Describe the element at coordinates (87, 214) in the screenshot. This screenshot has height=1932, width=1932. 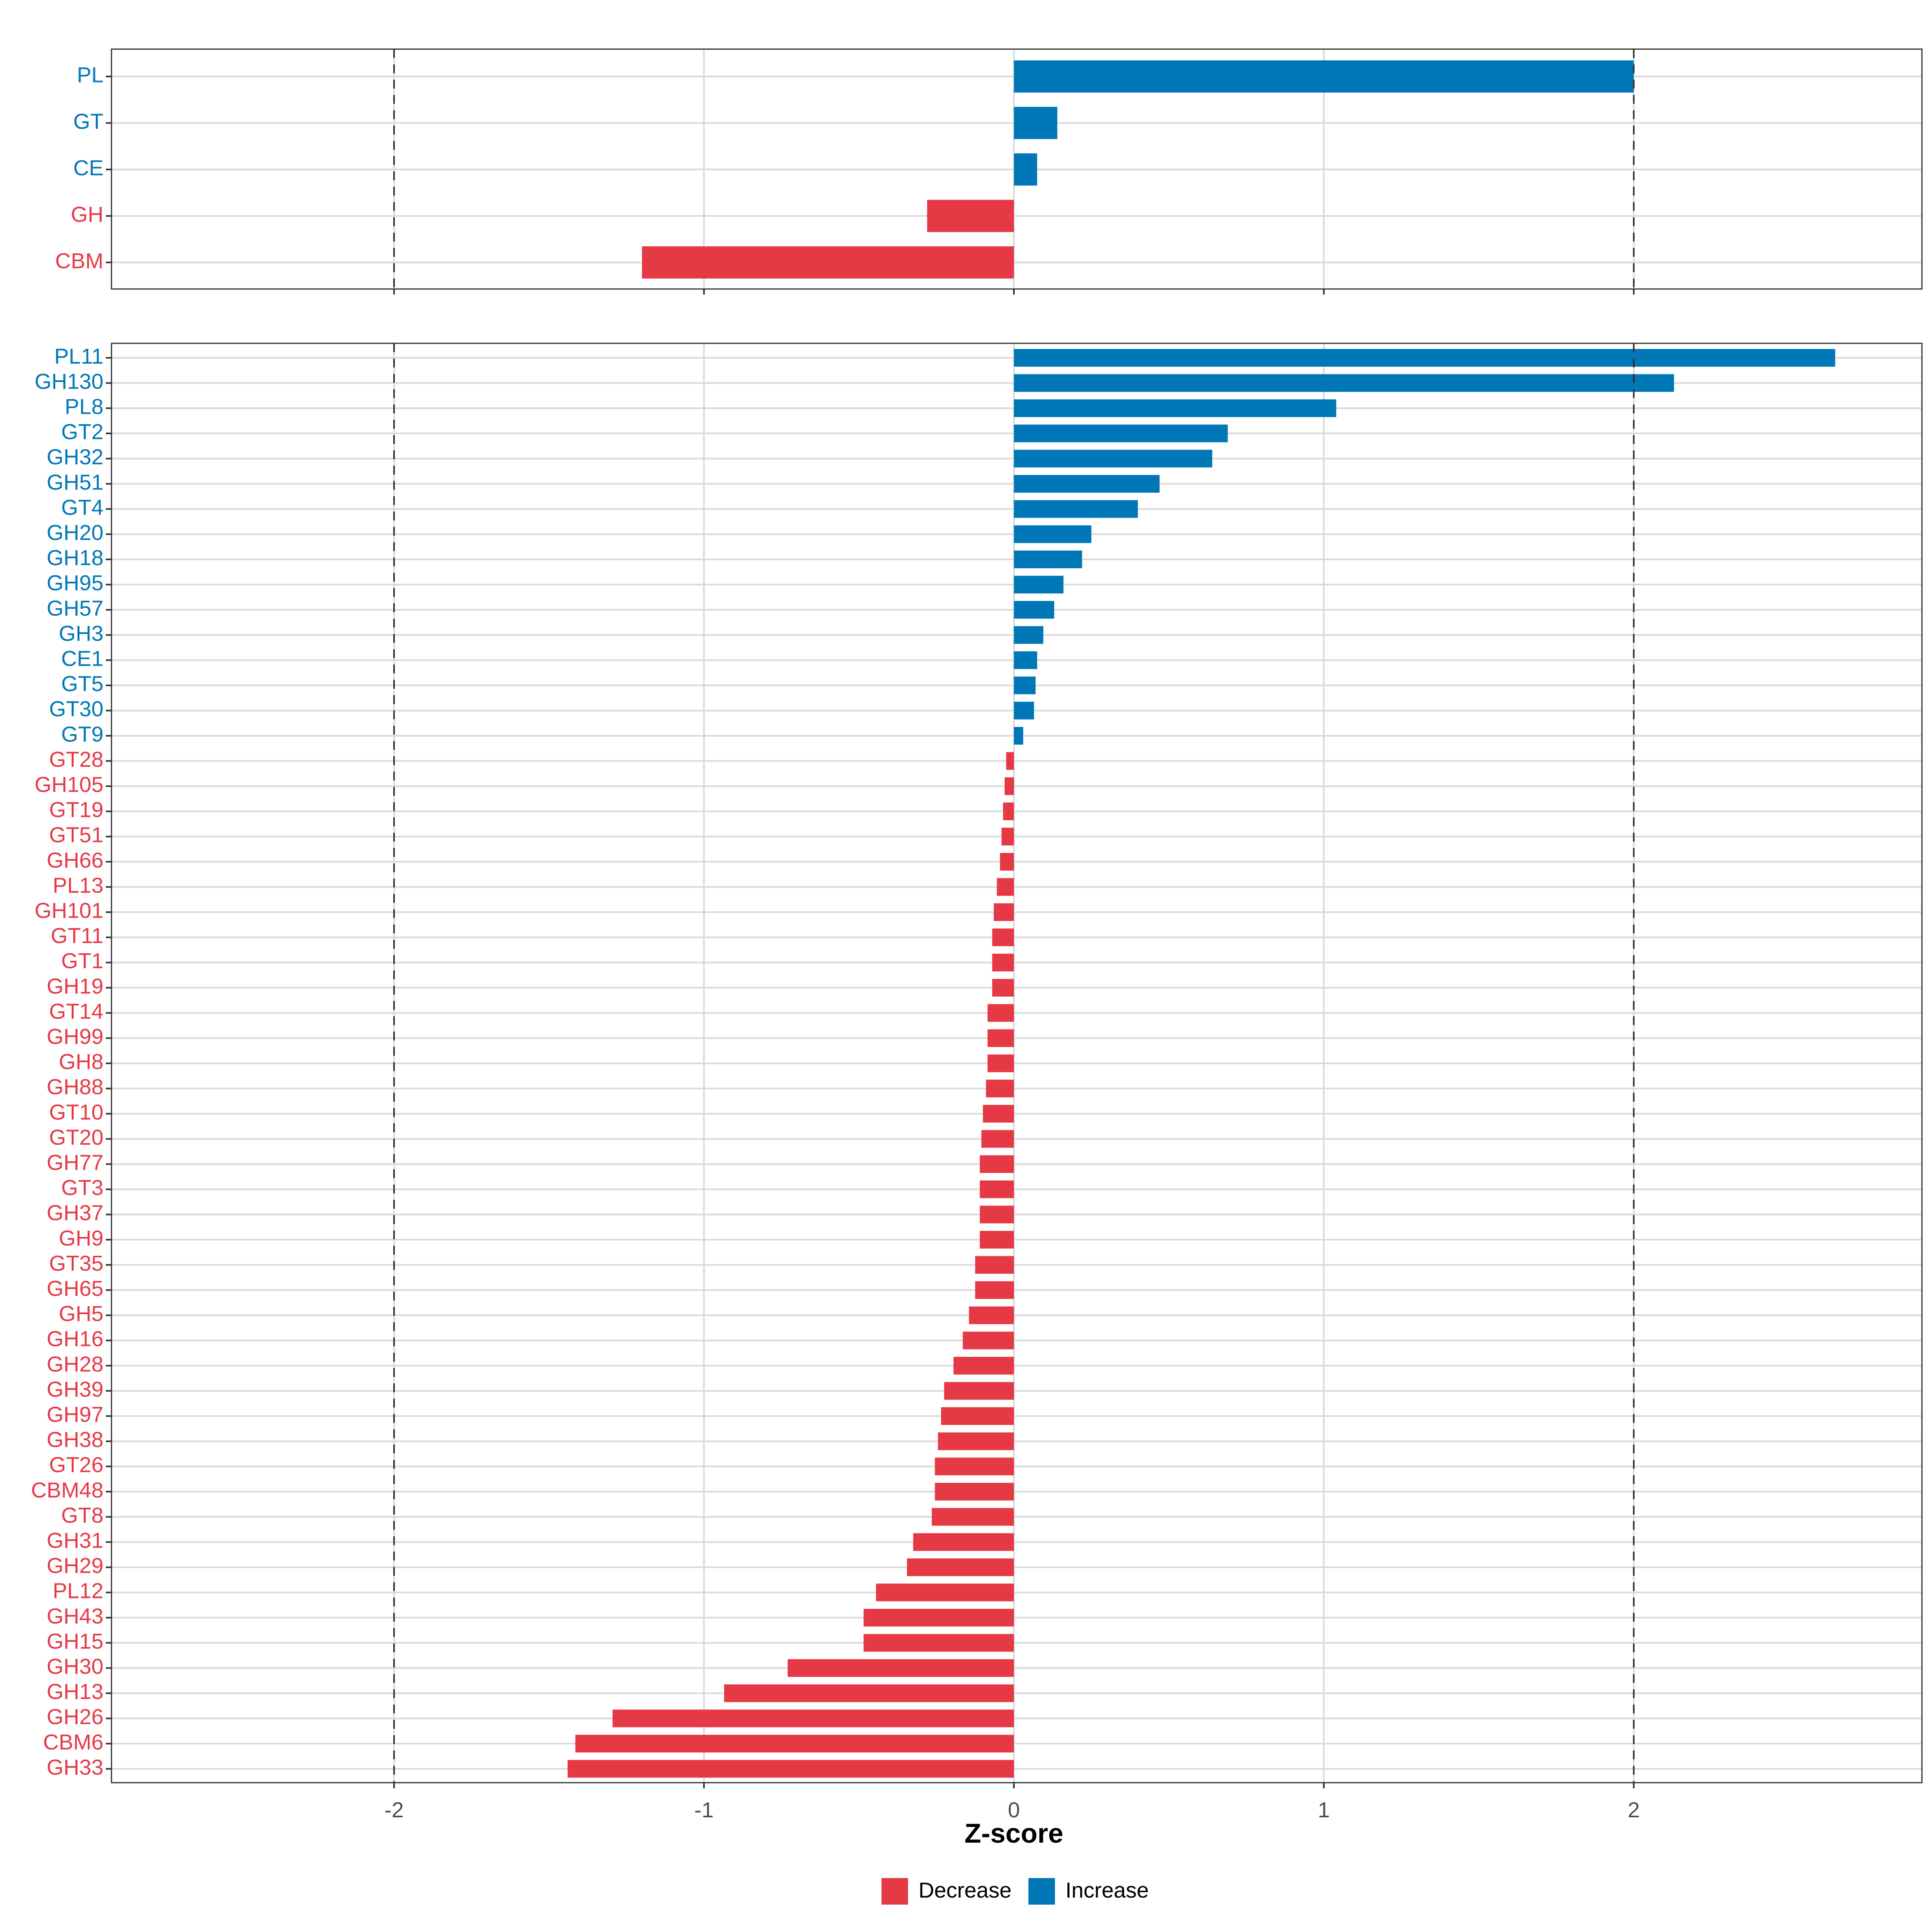
I see `class-label-gh: GH` at that location.